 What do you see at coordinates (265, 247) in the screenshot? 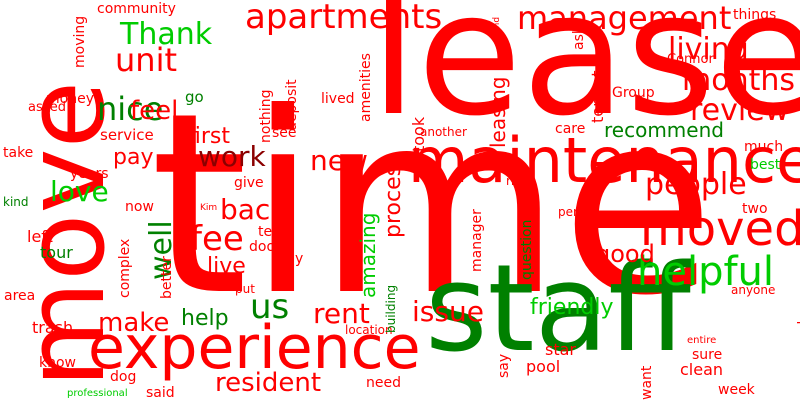
I see `word-door: door` at bounding box center [265, 247].